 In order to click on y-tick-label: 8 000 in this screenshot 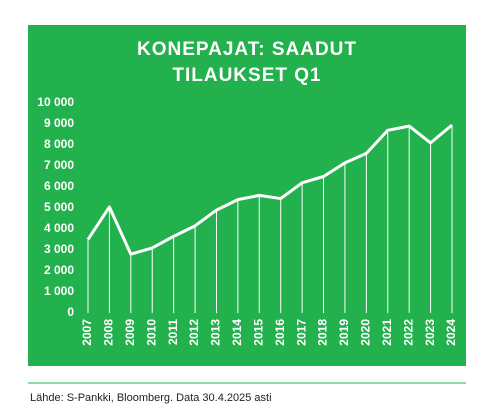, I will do `click(59, 144)`.